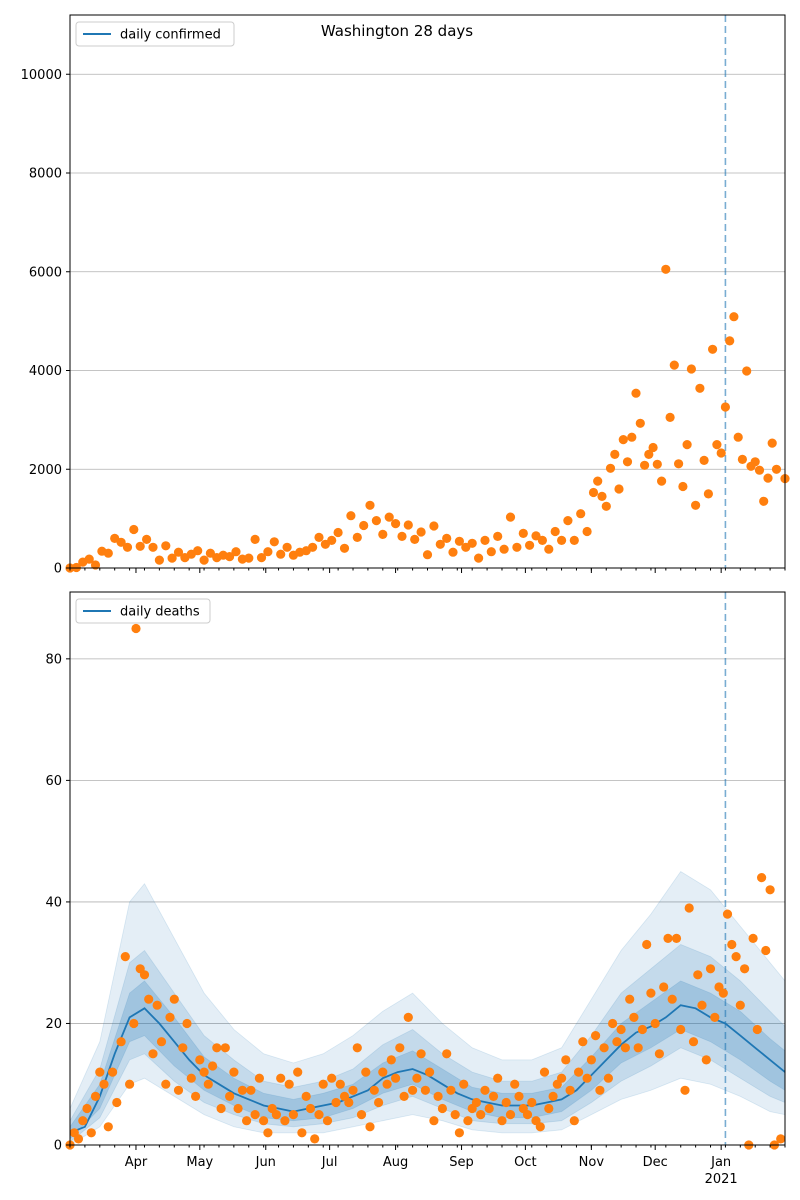 The height and width of the screenshot is (1200, 800). I want to click on deaths-y-ticks: 0 20 40 60 80, so click(57, 903).